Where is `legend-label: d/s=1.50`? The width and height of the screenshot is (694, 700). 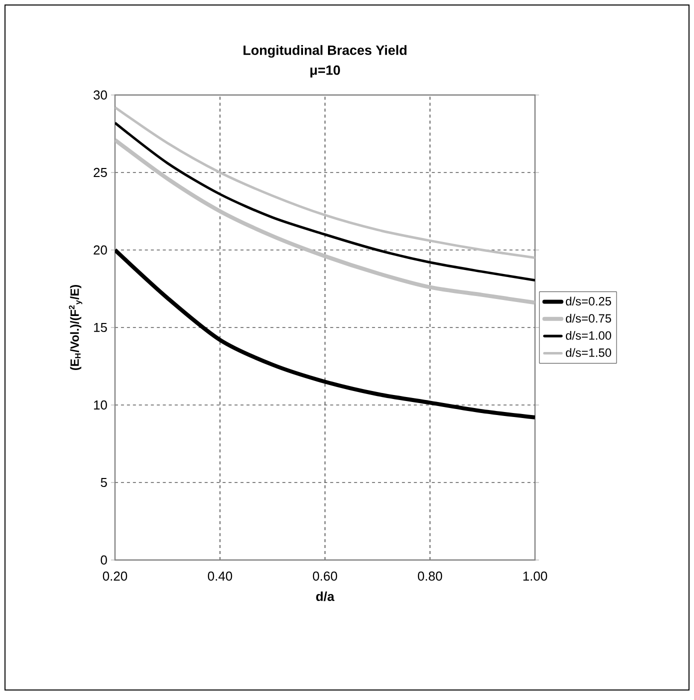
legend-label: d/s=1.50 is located at coordinates (589, 352).